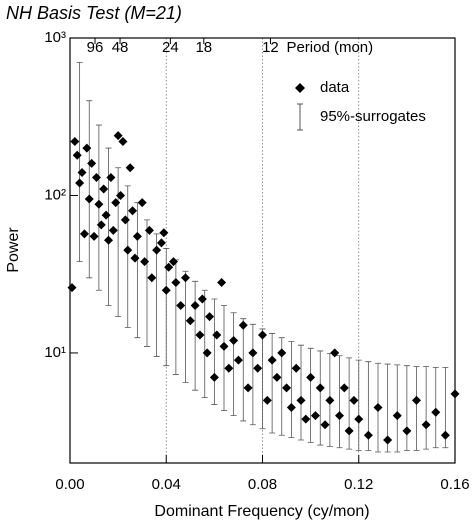 The height and width of the screenshot is (526, 474). Describe the element at coordinates (270, 47) in the screenshot. I see `x2-tick-label: 12` at that location.